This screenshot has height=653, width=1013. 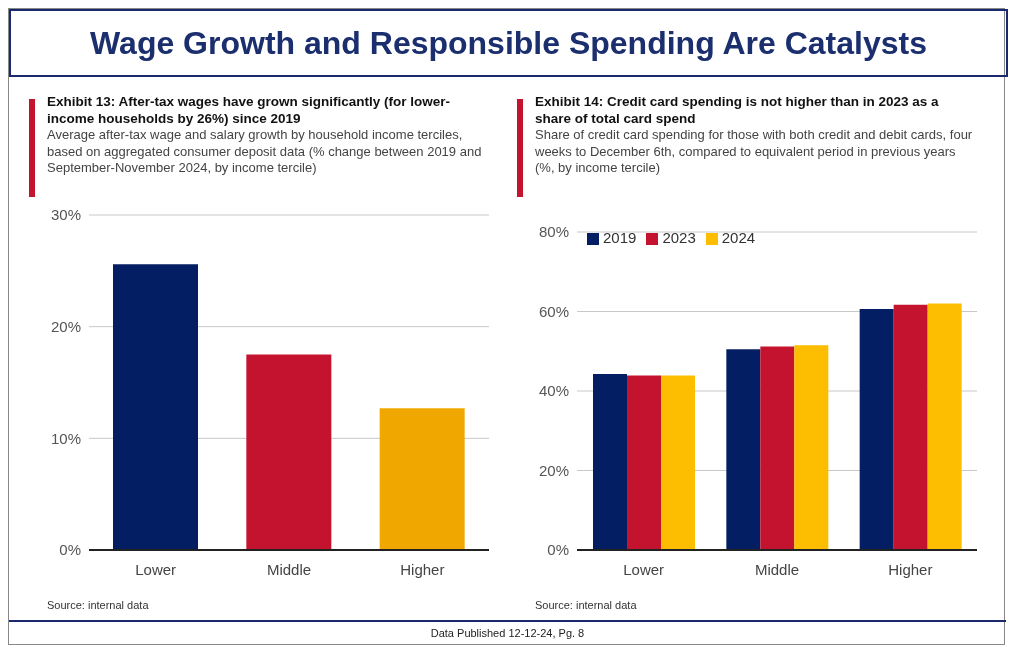 What do you see at coordinates (738, 237) in the screenshot?
I see `legend-label: 2024` at bounding box center [738, 237].